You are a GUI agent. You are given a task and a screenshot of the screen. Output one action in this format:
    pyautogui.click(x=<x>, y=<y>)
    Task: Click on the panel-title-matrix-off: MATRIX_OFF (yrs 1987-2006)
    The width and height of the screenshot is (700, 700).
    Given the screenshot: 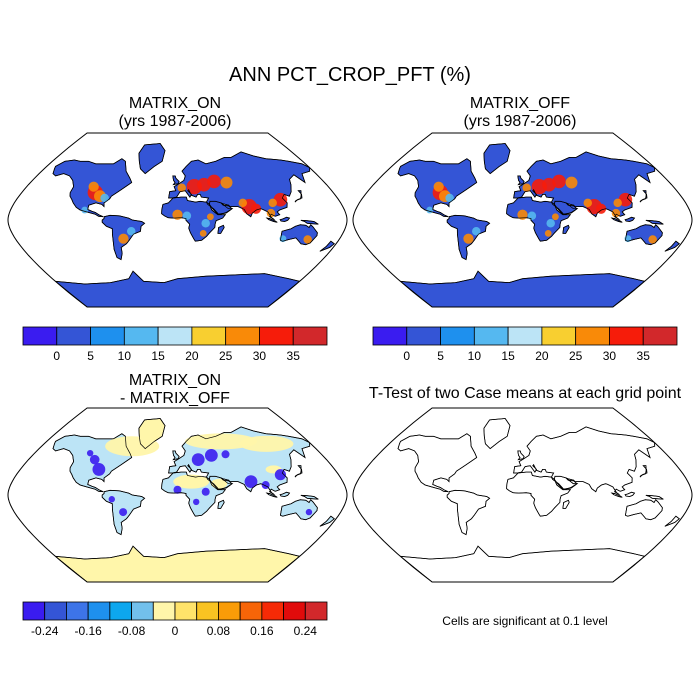 What is the action you would take?
    pyautogui.click(x=520, y=113)
    